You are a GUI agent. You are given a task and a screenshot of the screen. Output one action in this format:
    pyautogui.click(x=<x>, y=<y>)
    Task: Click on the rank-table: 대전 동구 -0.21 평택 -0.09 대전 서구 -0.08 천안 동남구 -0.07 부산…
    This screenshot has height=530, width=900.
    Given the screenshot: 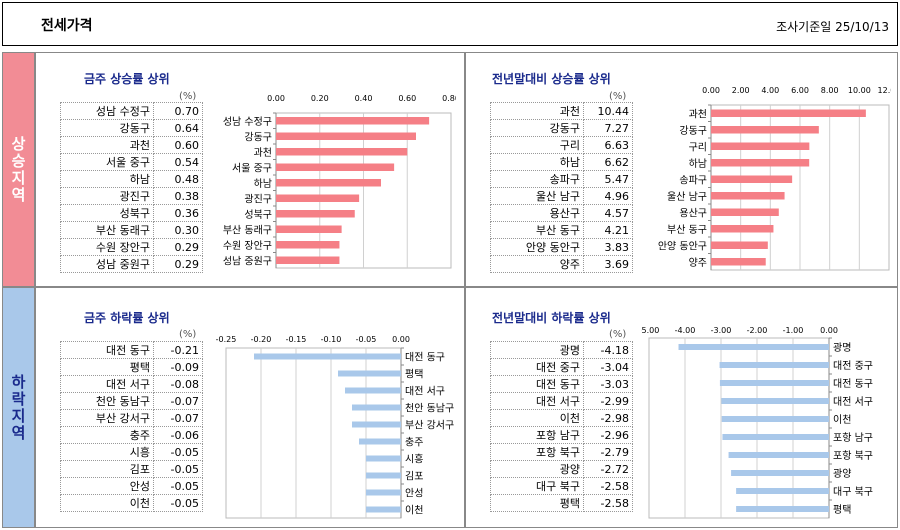 What is the action you would take?
    pyautogui.click(x=131, y=426)
    